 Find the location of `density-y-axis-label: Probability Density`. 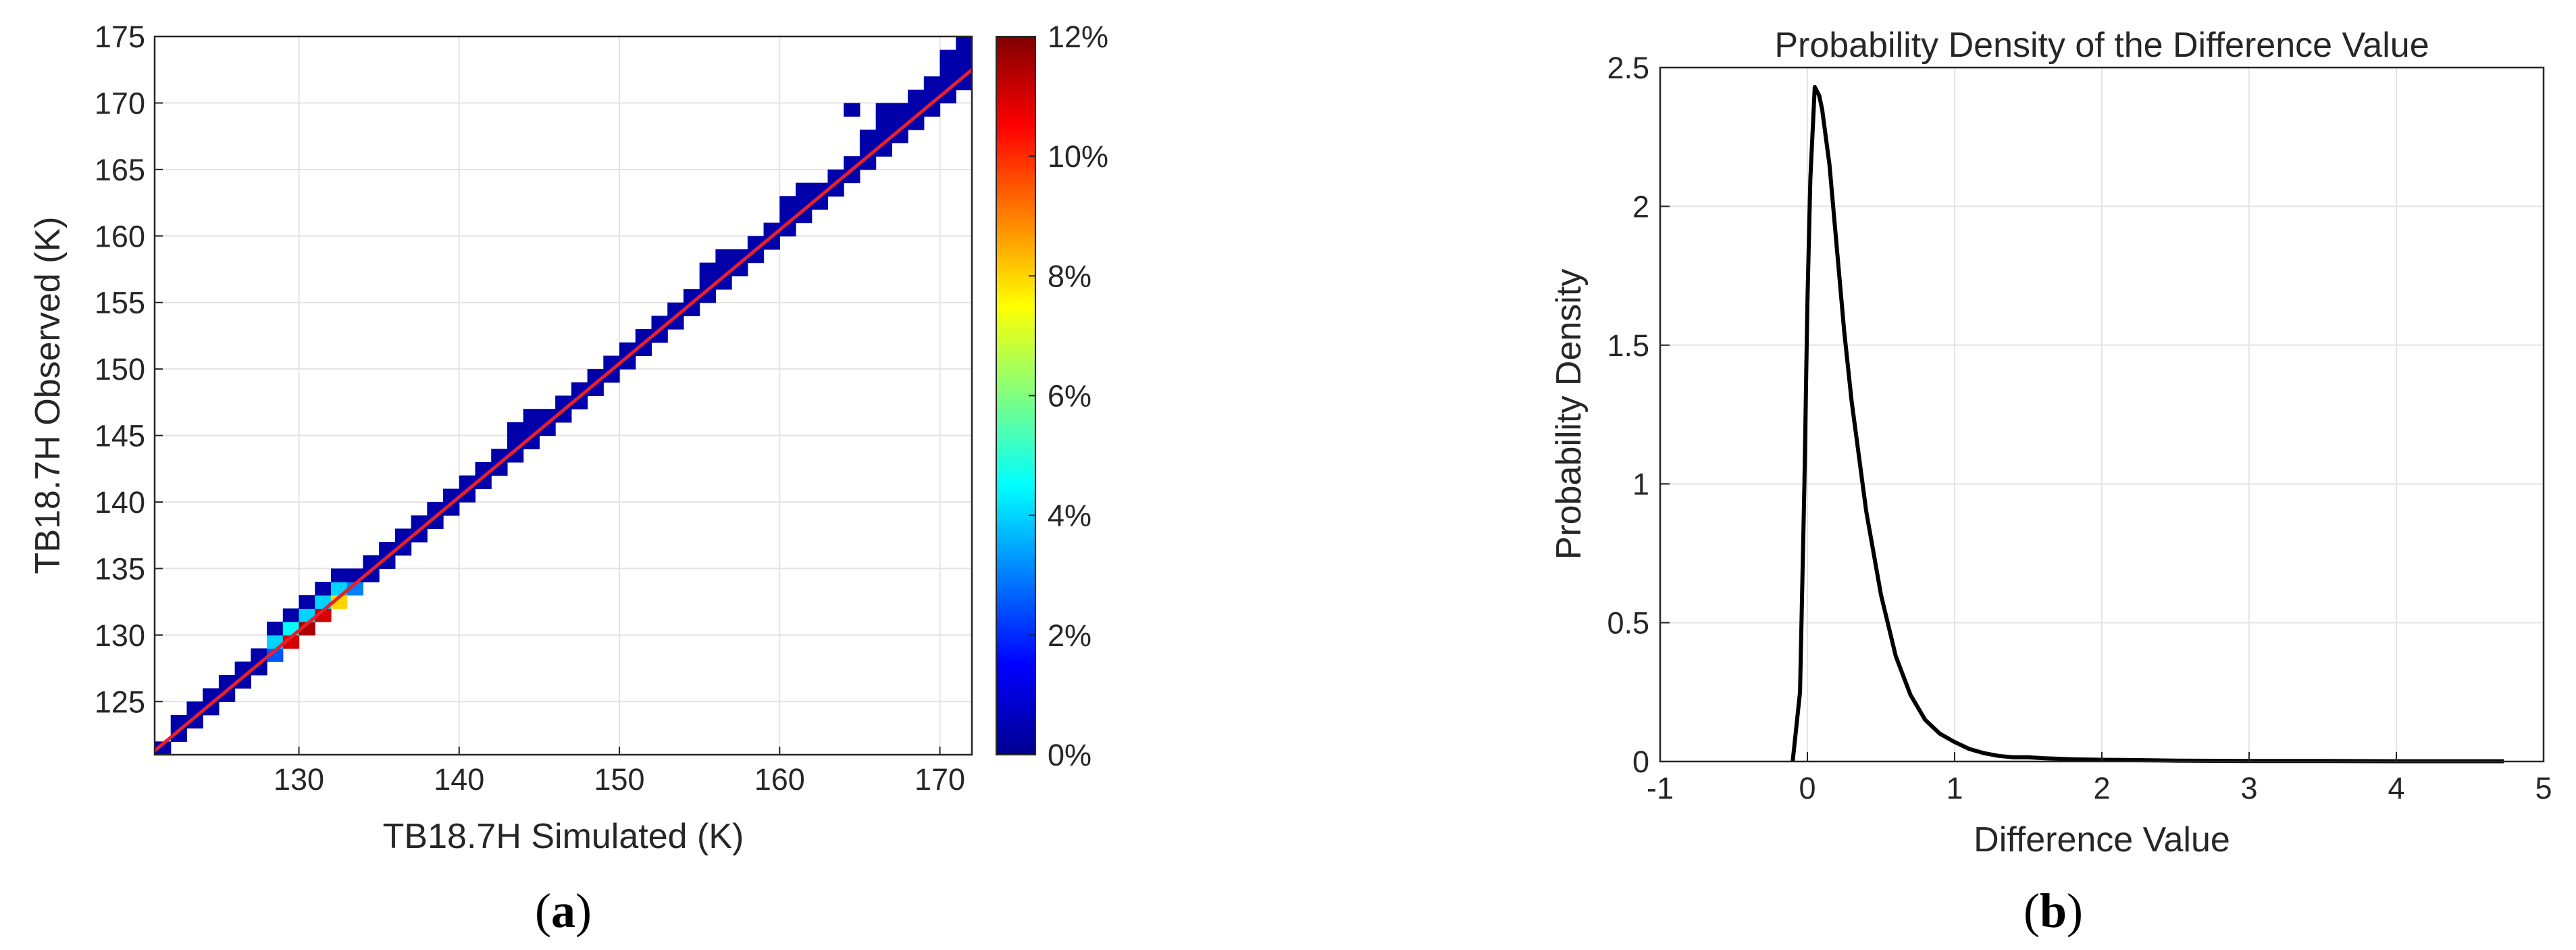

density-y-axis-label: Probability Density is located at coordinates (1569, 414).